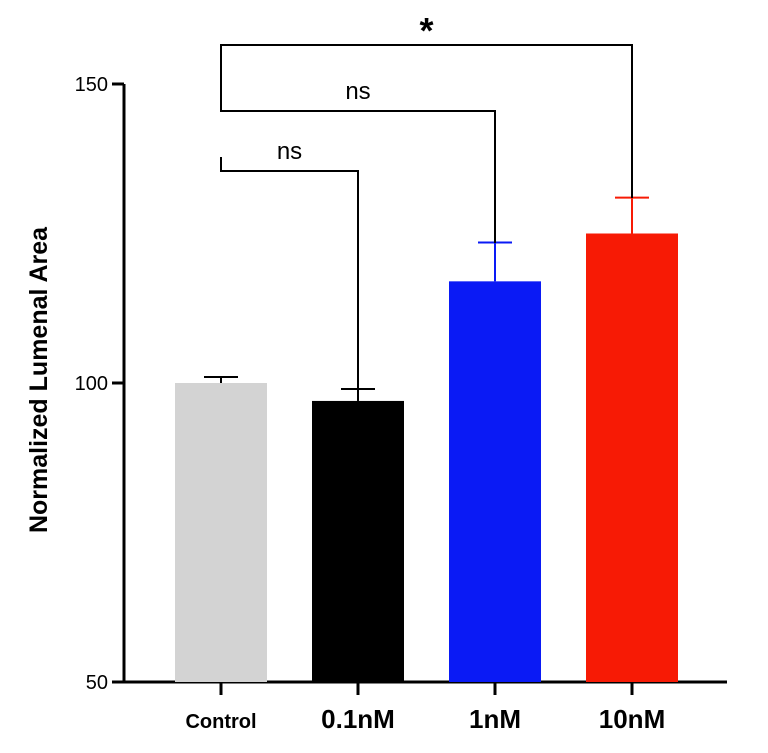 The width and height of the screenshot is (768, 753). What do you see at coordinates (632, 457) in the screenshot?
I see `bar-10nm` at bounding box center [632, 457].